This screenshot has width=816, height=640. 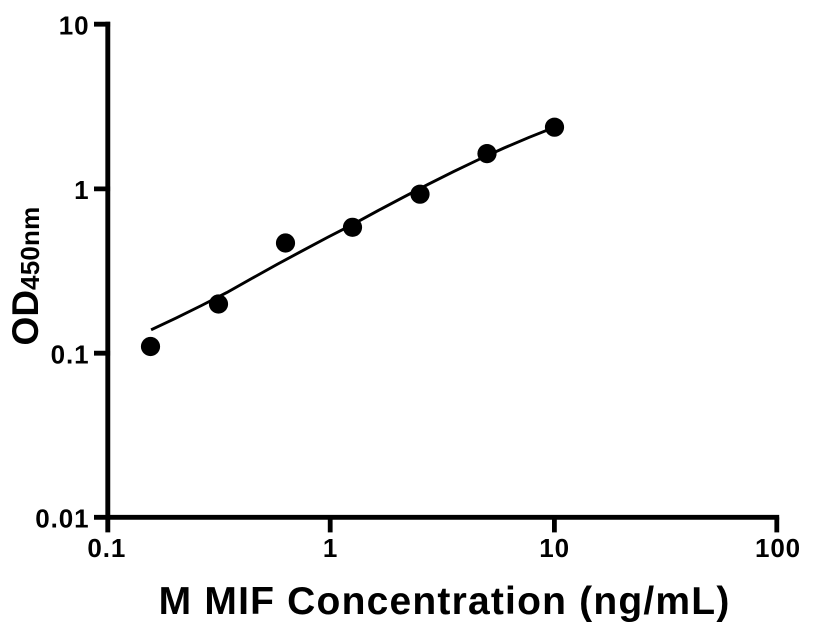 What do you see at coordinates (62, 518) in the screenshot?
I see `svg-text: 0.01` at bounding box center [62, 518].